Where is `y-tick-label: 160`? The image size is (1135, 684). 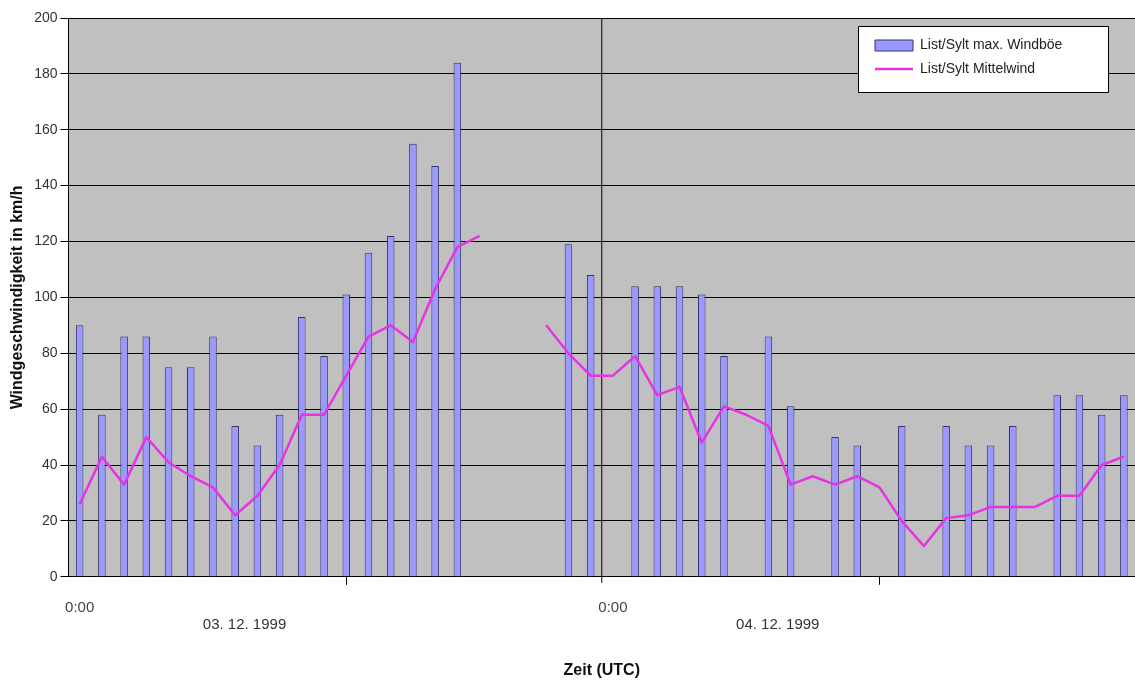 y-tick-label: 160 is located at coordinates (46, 128).